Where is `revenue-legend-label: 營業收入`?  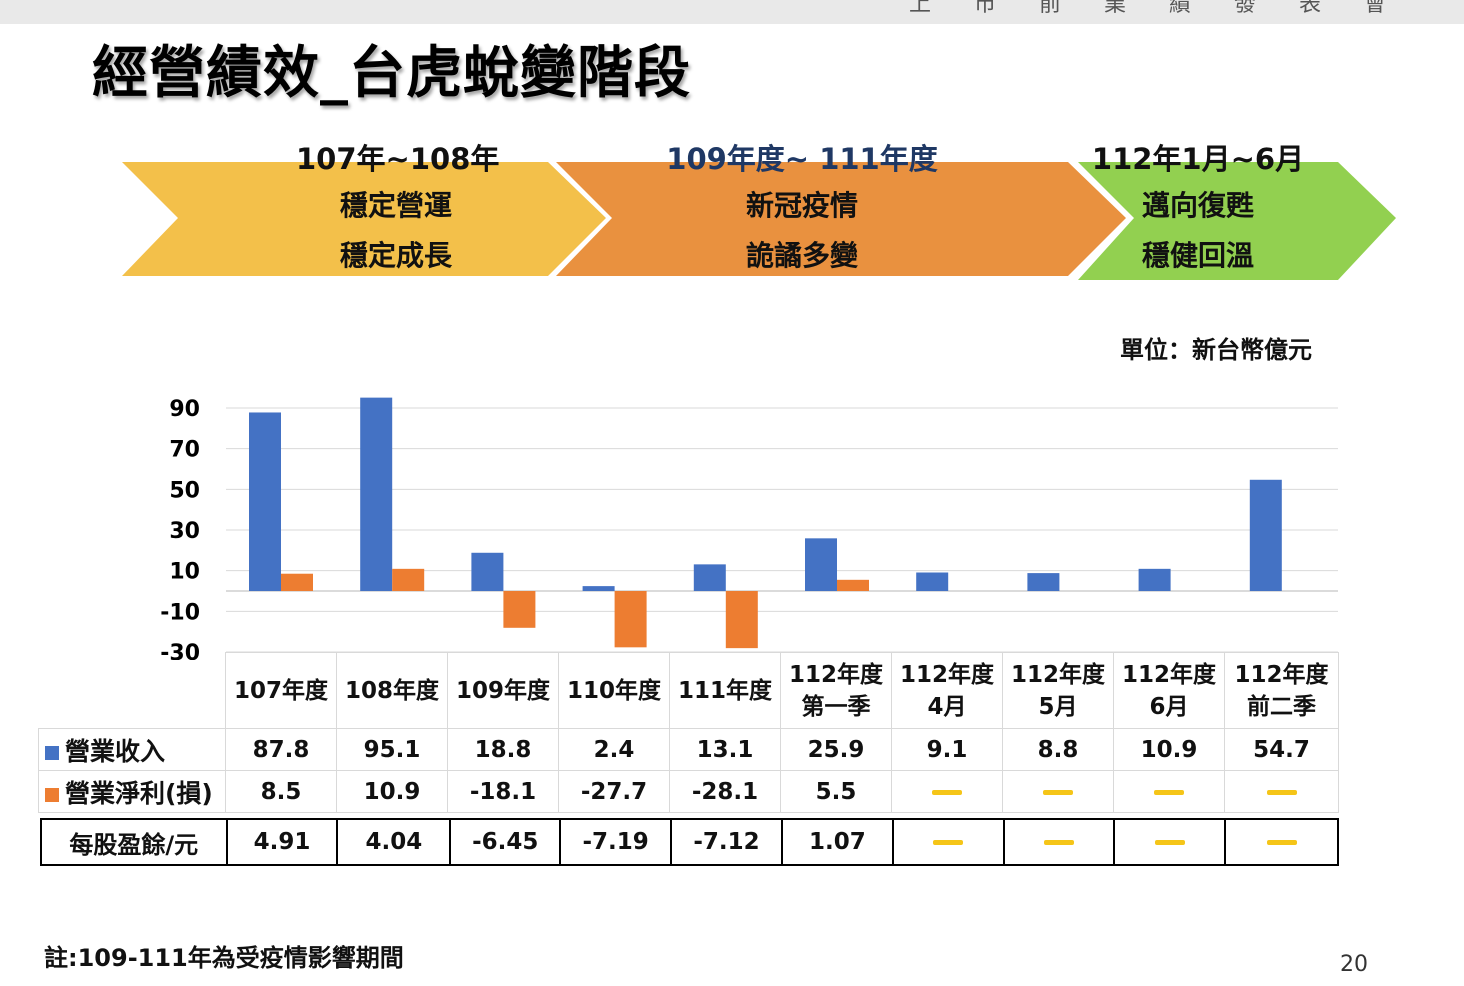
revenue-legend-label: 營業收入 is located at coordinates (115, 751).